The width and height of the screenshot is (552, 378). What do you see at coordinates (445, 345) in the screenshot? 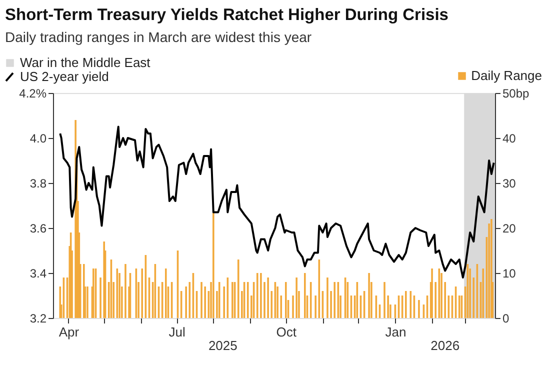
I see `text: 2026` at bounding box center [445, 345].